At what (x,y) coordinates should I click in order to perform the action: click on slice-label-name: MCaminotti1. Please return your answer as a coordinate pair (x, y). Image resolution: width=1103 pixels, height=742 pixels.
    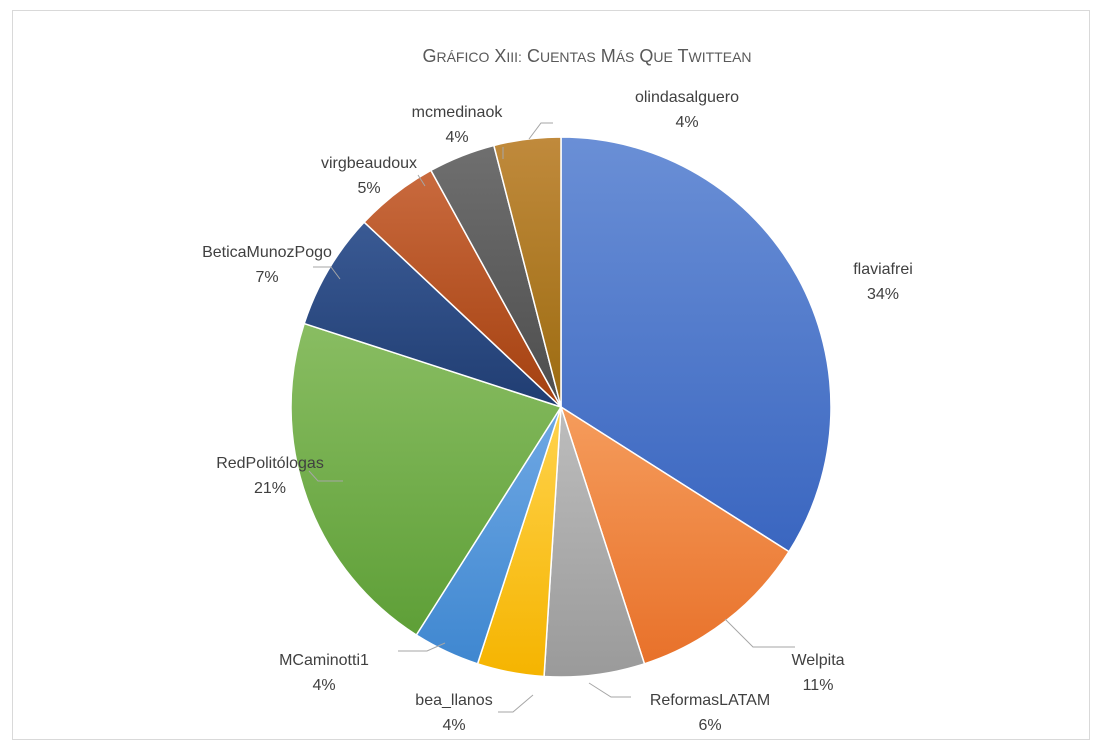
    Looking at the image, I should click on (324, 660).